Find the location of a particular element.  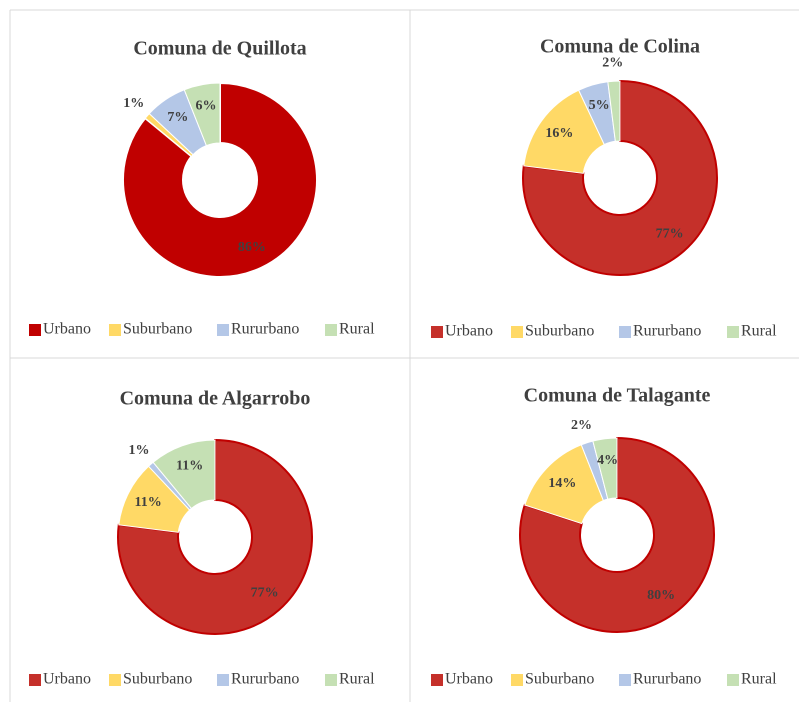

chart-title: Comuna de Talagante is located at coordinates (617, 396).